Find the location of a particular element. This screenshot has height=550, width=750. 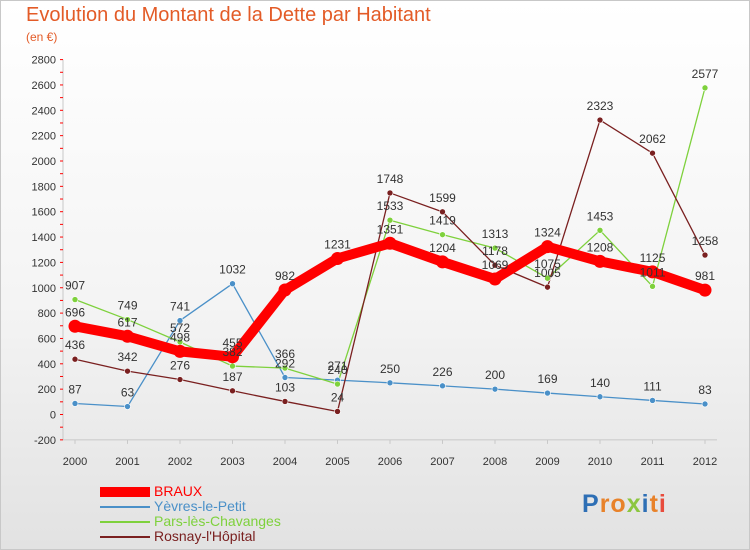

data-label: 1178 is located at coordinates (495, 251).